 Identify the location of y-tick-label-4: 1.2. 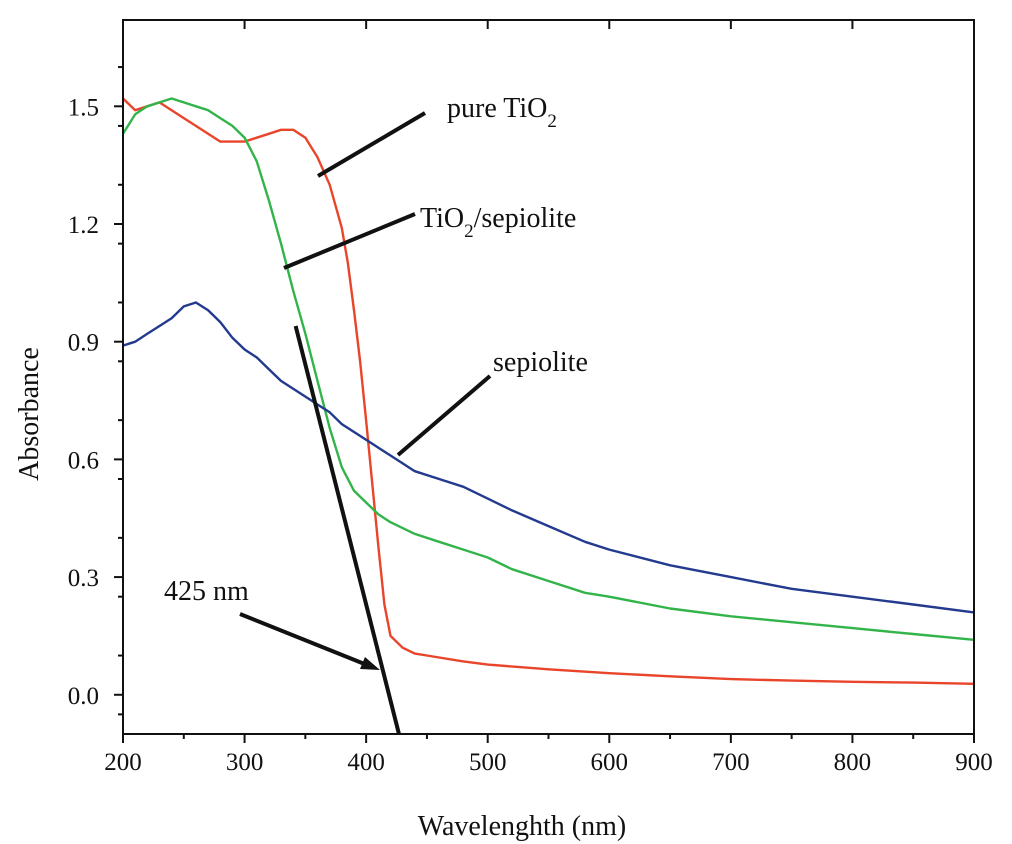
(83, 225).